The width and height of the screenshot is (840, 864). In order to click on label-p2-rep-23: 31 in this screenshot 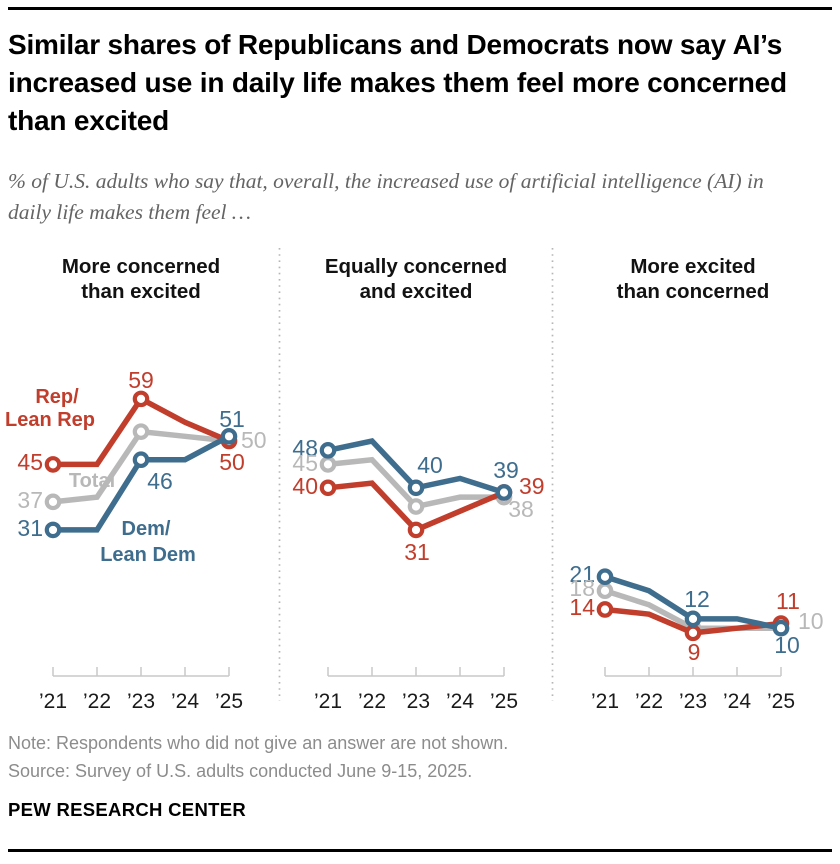, I will do `click(417, 552)`.